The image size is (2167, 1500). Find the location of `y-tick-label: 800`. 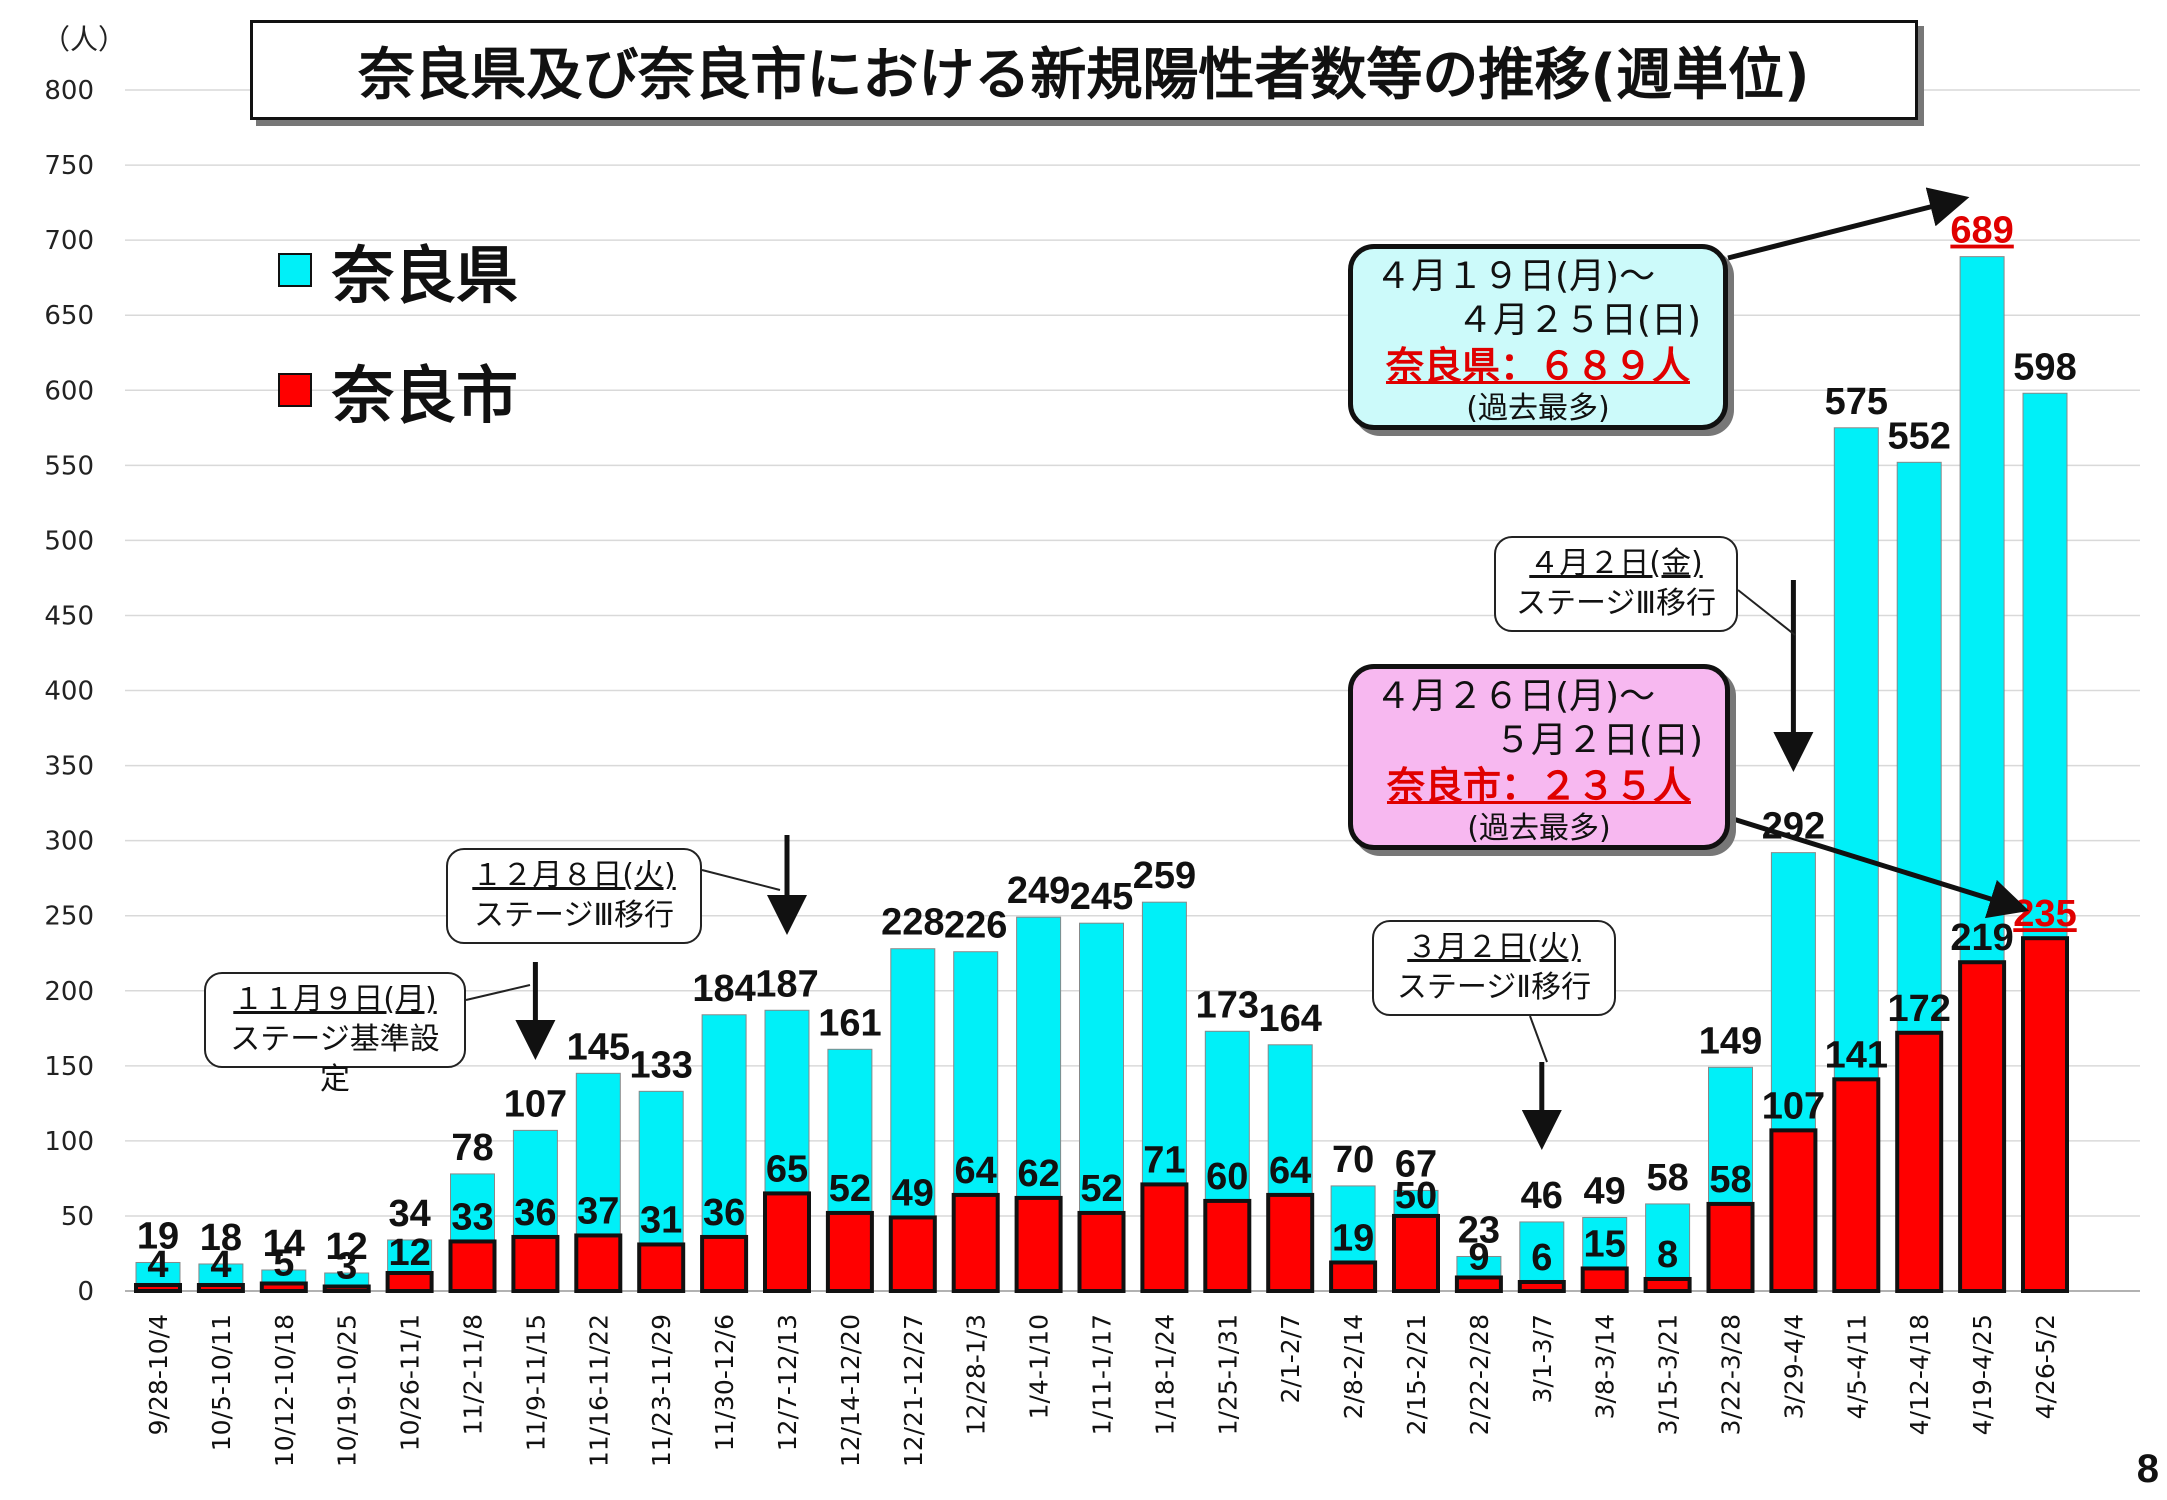

y-tick-label: 800 is located at coordinates (69, 91).